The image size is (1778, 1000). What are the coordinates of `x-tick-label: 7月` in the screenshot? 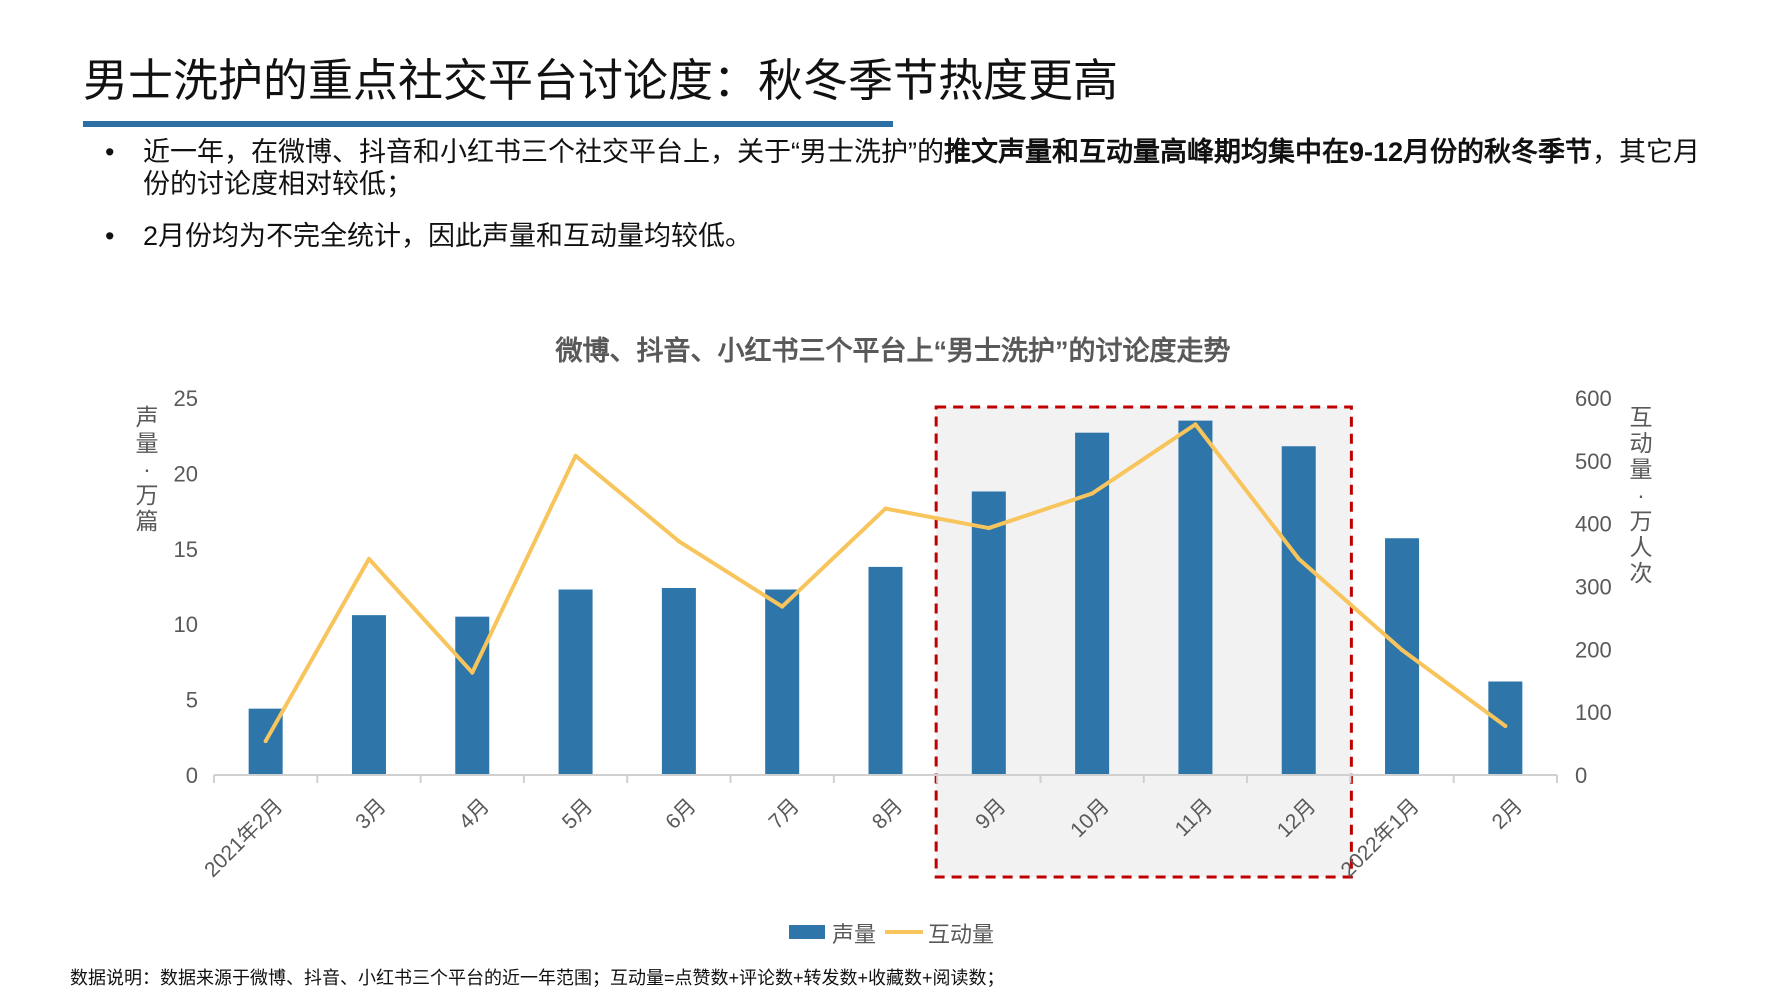 It's located at (784, 813).